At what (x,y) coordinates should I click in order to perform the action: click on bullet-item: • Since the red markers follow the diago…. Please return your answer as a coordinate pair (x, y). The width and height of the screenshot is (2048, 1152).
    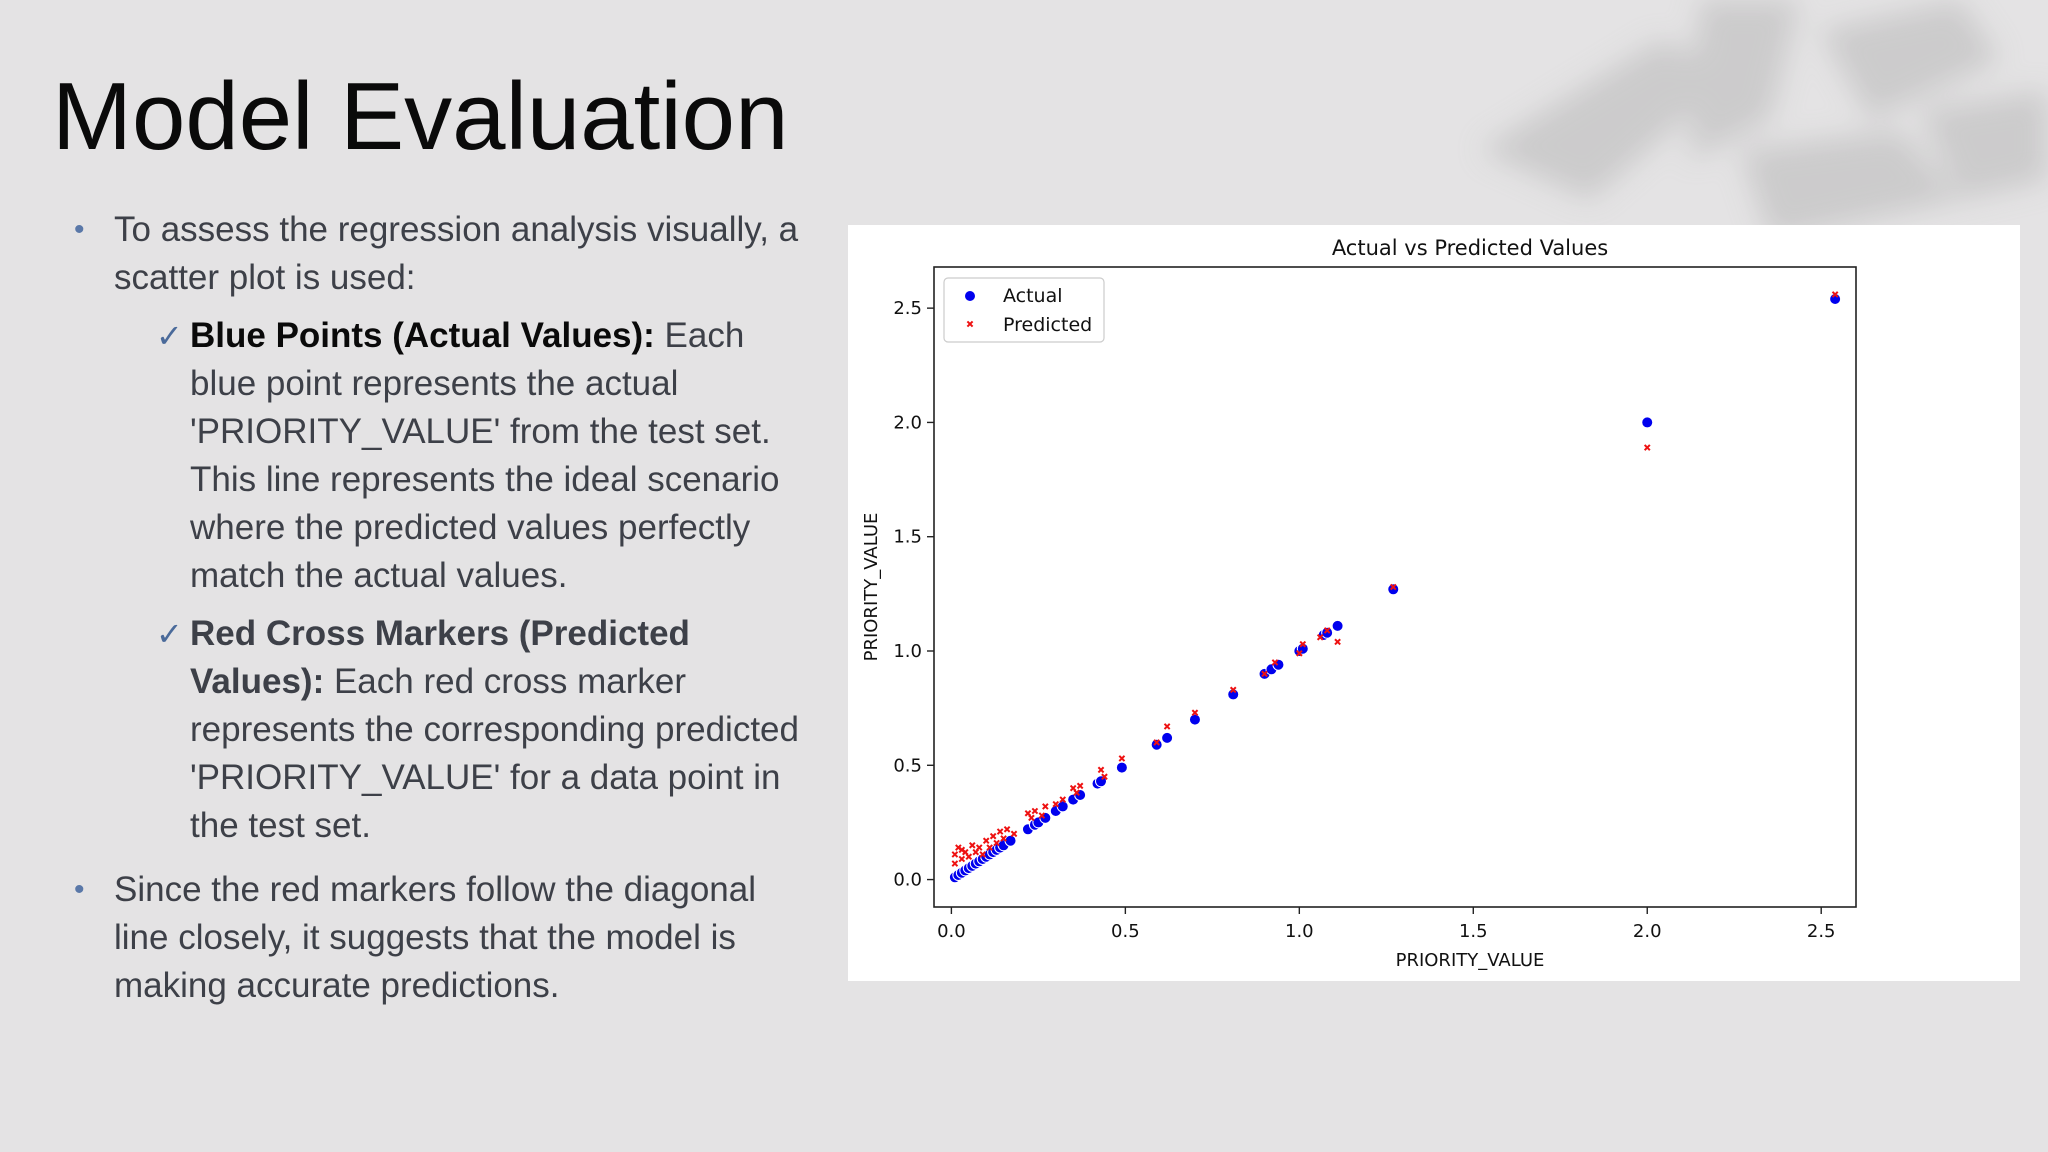
    Looking at the image, I should click on (440, 938).